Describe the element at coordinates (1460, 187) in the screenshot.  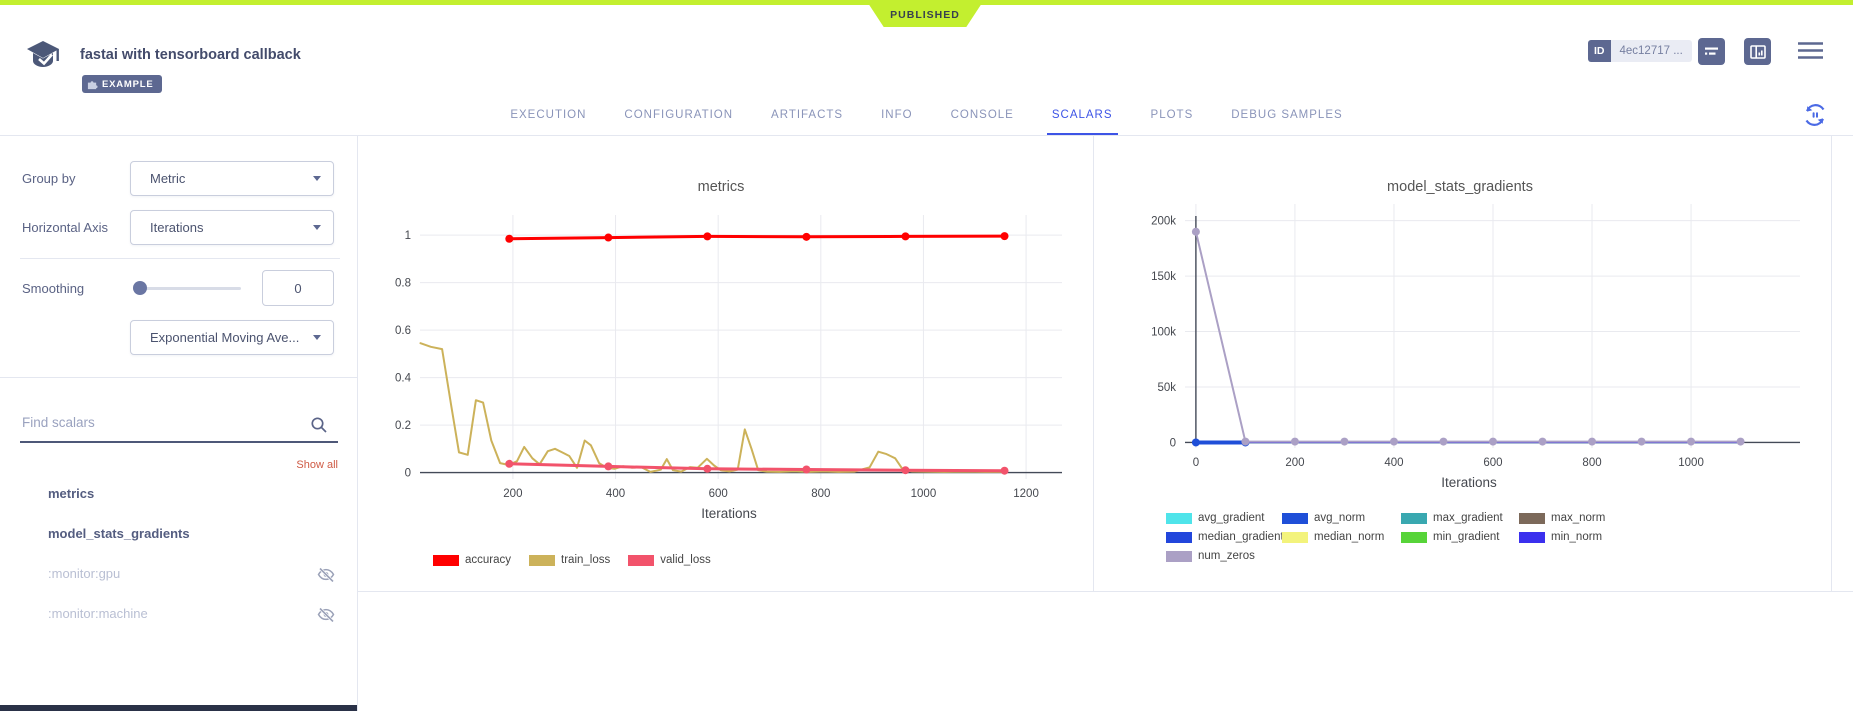
I see `svg-text: model_stats_gradients` at that location.